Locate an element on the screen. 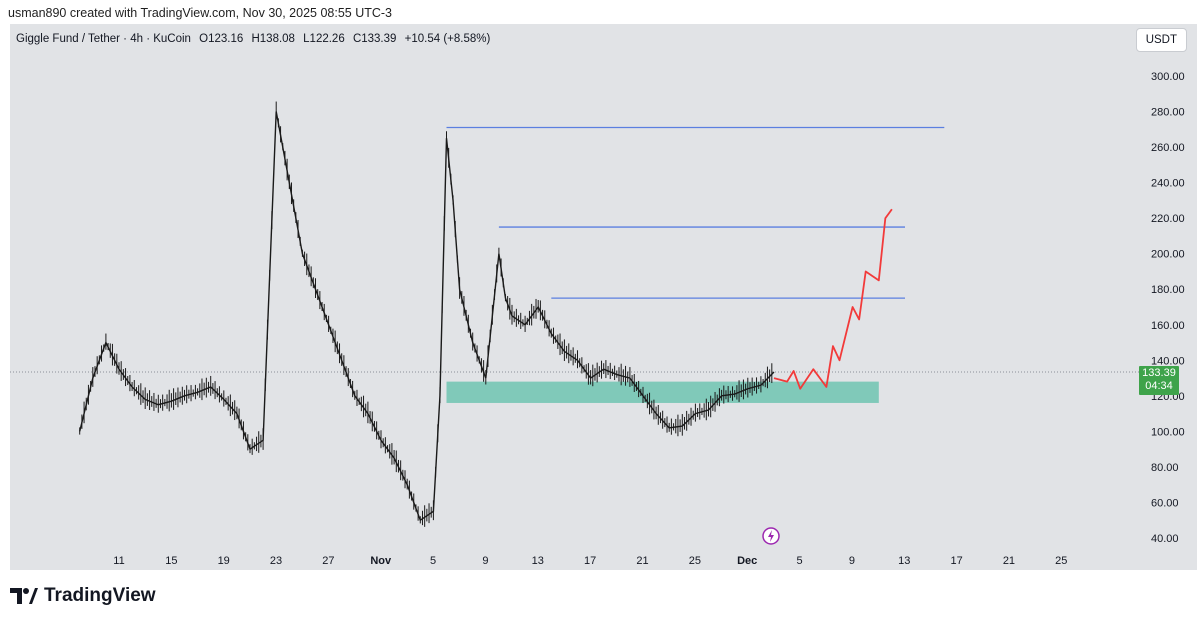  tradingview-logo-icon is located at coordinates (24, 596).